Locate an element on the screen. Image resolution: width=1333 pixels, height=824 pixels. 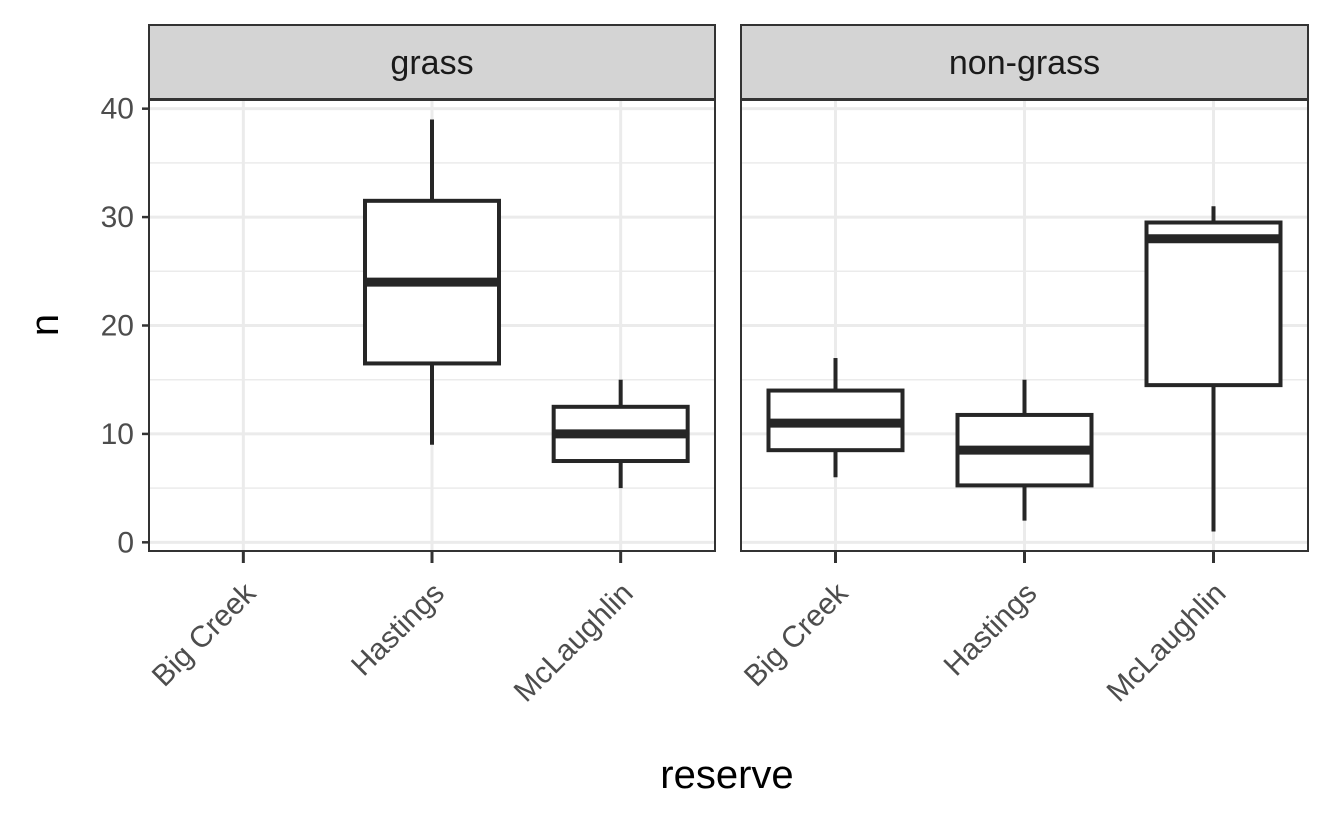
facet-strip-label: grass is located at coordinates (431, 63).